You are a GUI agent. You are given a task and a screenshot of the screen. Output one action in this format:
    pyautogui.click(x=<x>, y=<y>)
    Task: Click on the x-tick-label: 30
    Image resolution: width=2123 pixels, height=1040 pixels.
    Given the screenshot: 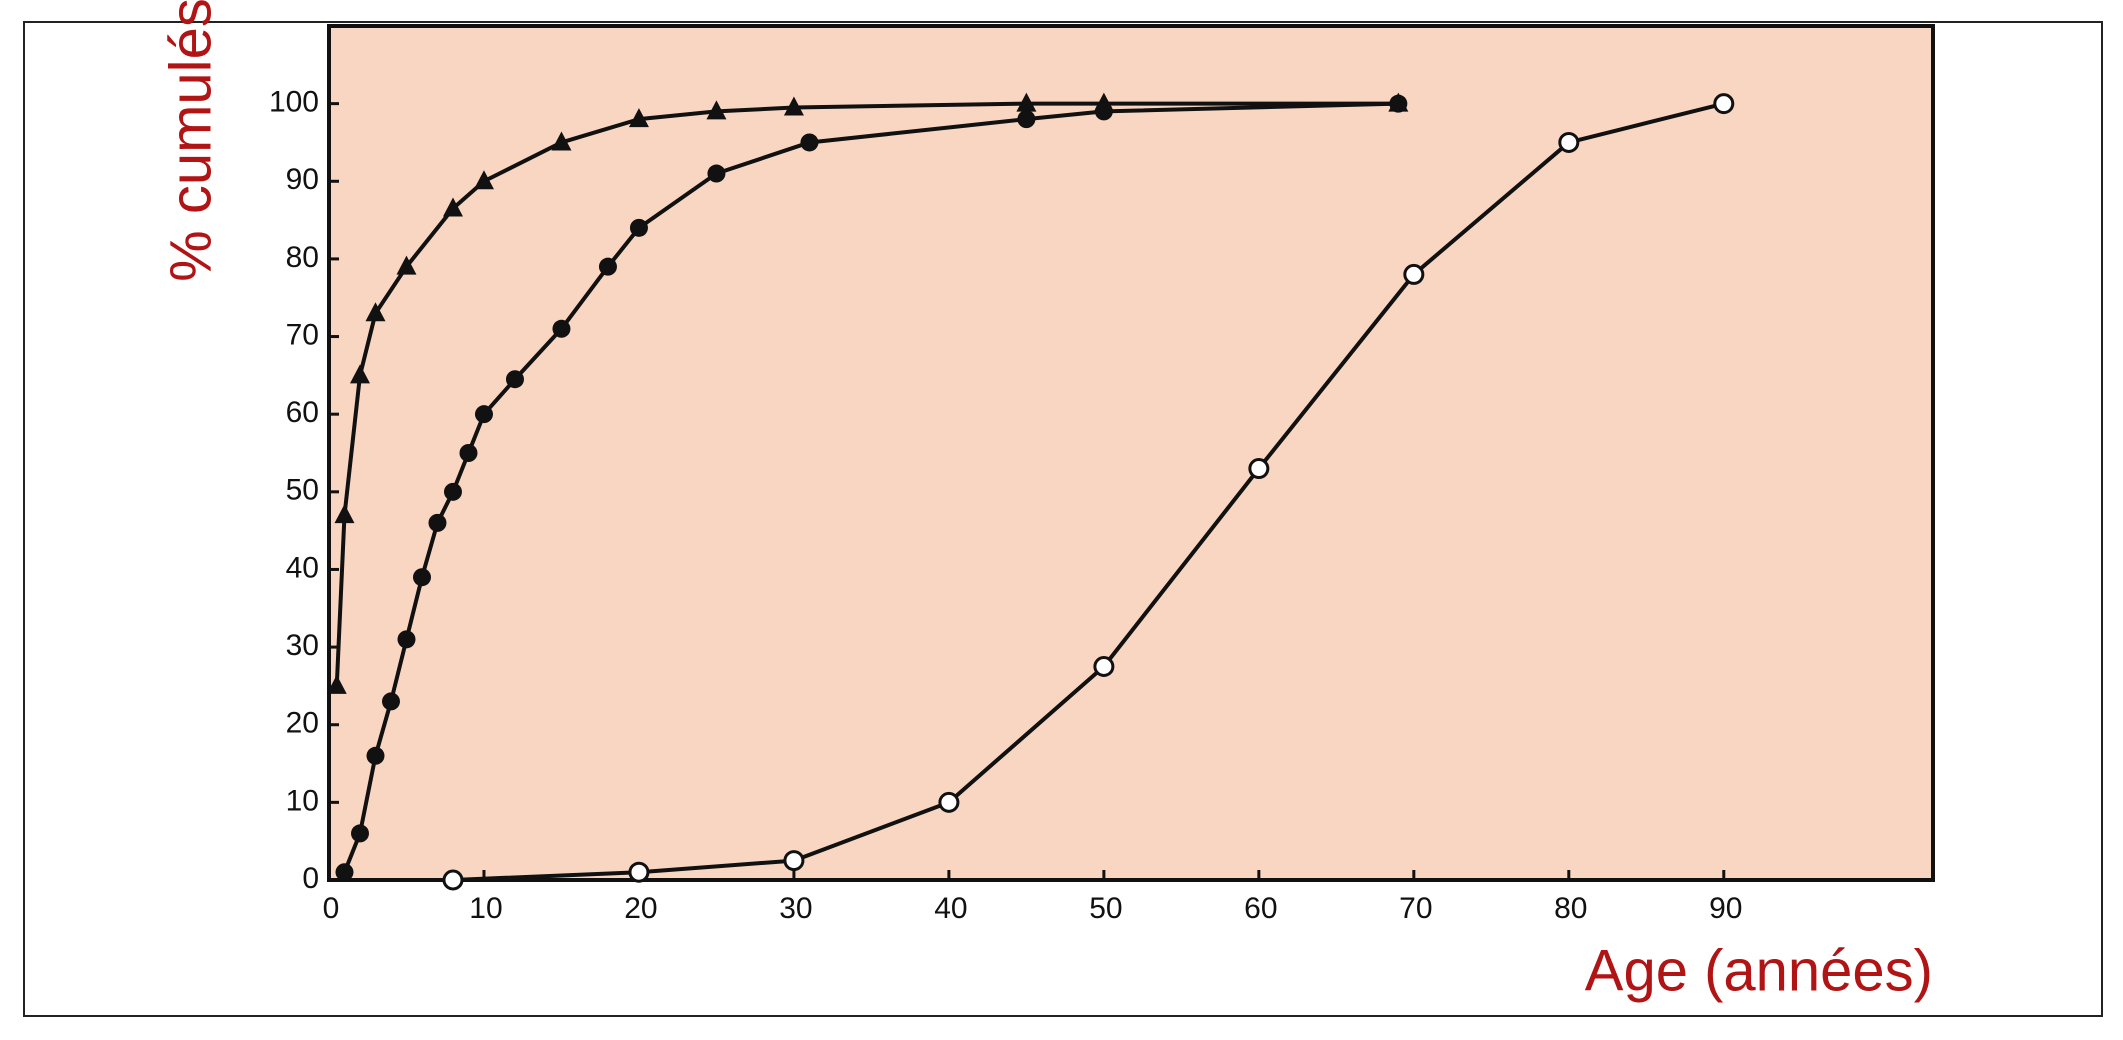 What is the action you would take?
    pyautogui.click(x=795, y=908)
    